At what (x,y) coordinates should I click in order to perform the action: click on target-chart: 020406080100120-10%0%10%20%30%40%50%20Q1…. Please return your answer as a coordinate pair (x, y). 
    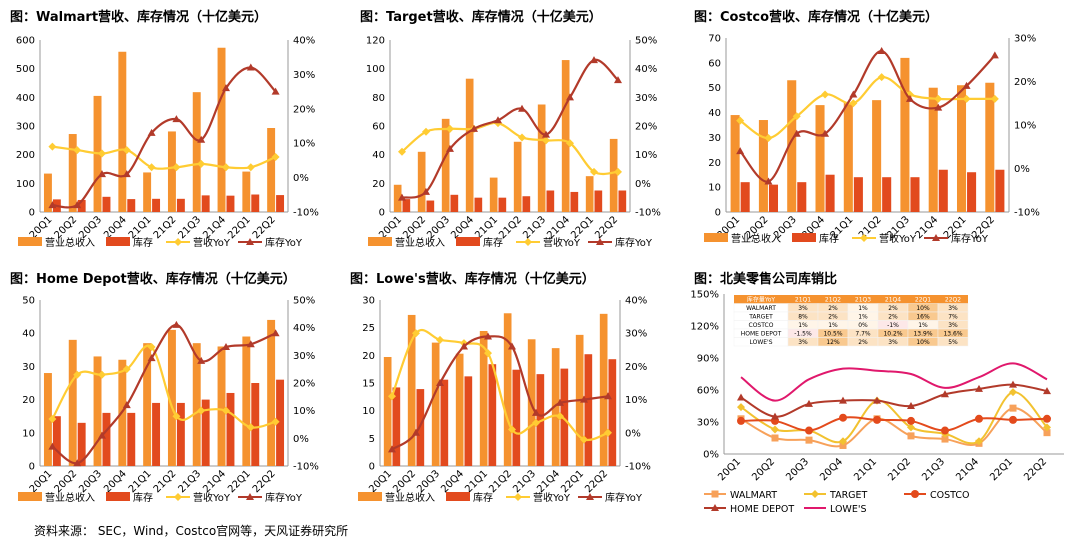
    Looking at the image, I should click on (513, 143).